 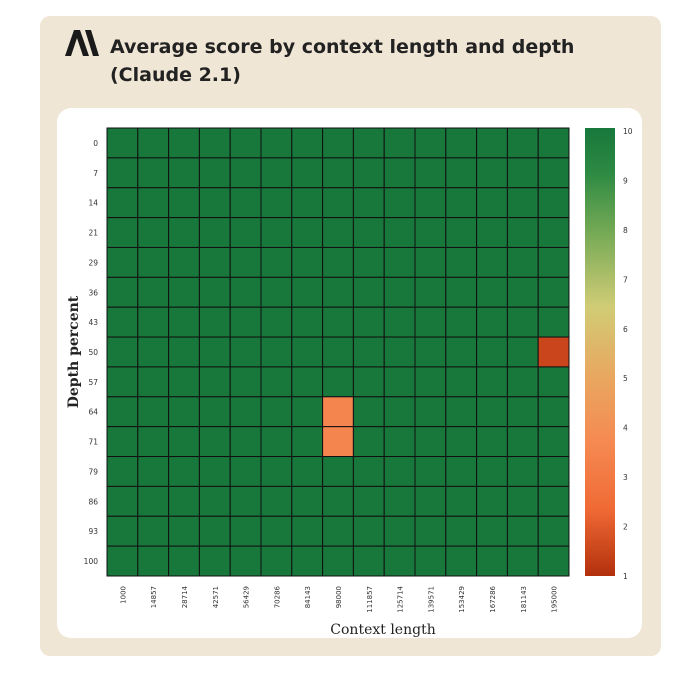 What do you see at coordinates (625, 329) in the screenshot?
I see `colorbar-tick-label: 6` at bounding box center [625, 329].